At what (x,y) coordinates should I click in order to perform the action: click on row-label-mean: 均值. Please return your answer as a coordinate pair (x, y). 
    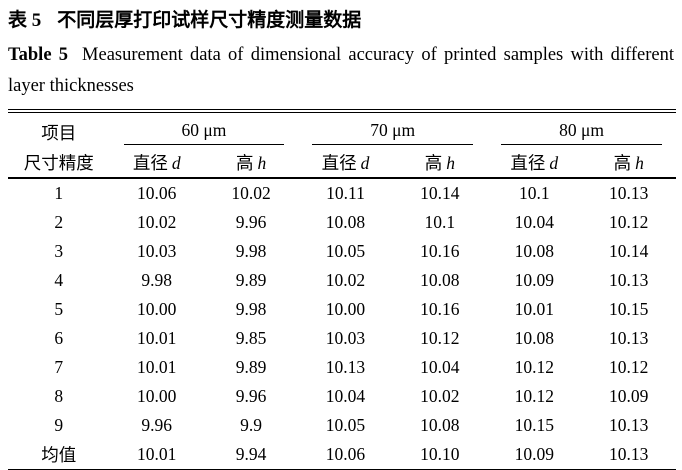
    Looking at the image, I should click on (59, 455).